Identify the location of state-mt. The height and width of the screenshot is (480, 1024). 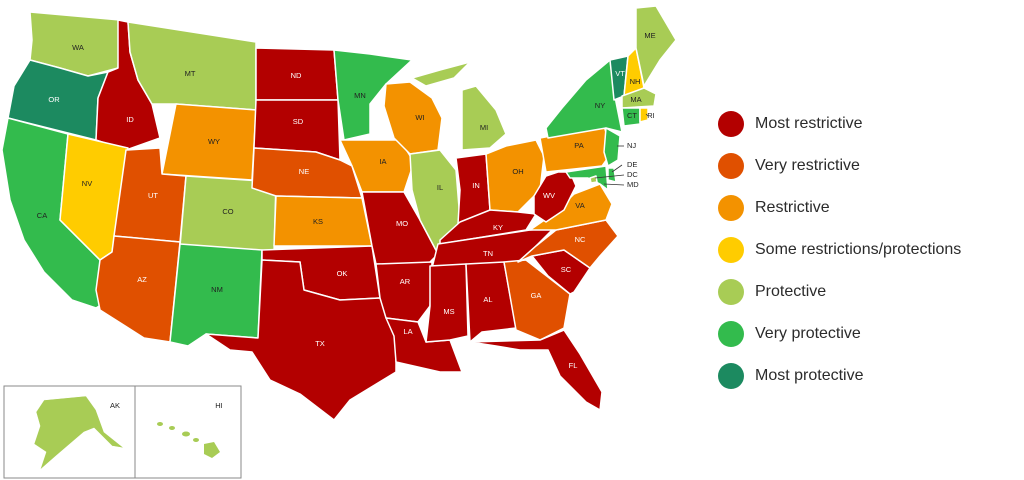
(192, 66).